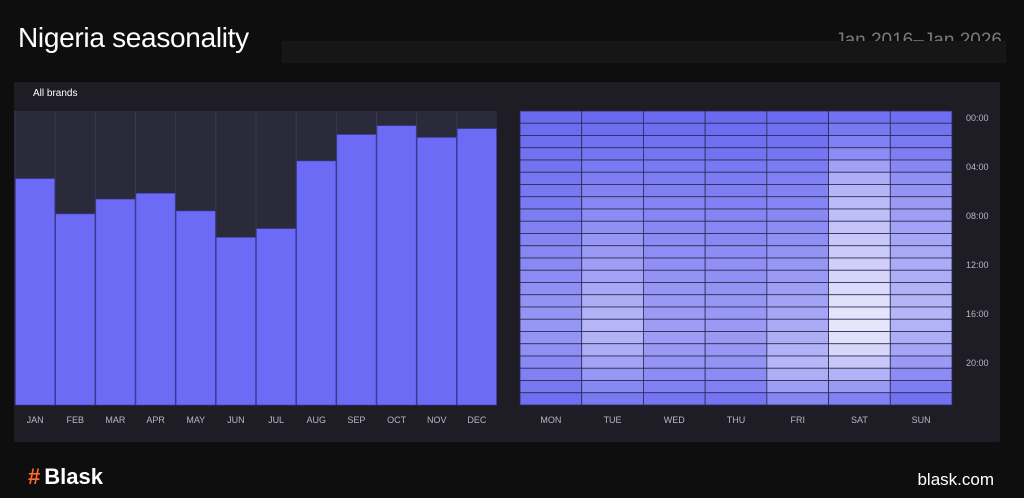 Image resolution: width=1024 pixels, height=498 pixels. I want to click on bar-sep, so click(356, 270).